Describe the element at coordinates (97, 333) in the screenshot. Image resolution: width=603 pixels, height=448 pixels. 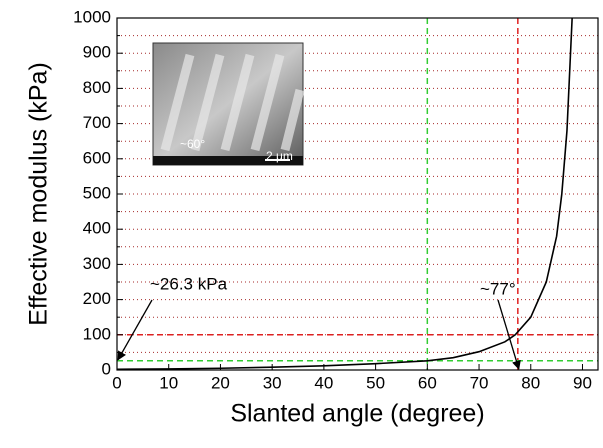
I see `y-tick-label: 100` at that location.